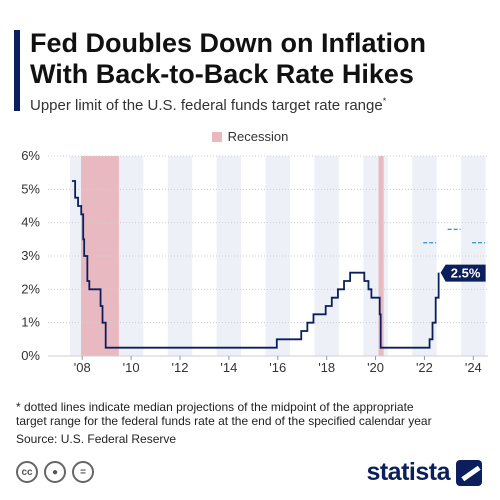  What do you see at coordinates (258, 136) in the screenshot?
I see `legend-recession-label: Recession` at bounding box center [258, 136].